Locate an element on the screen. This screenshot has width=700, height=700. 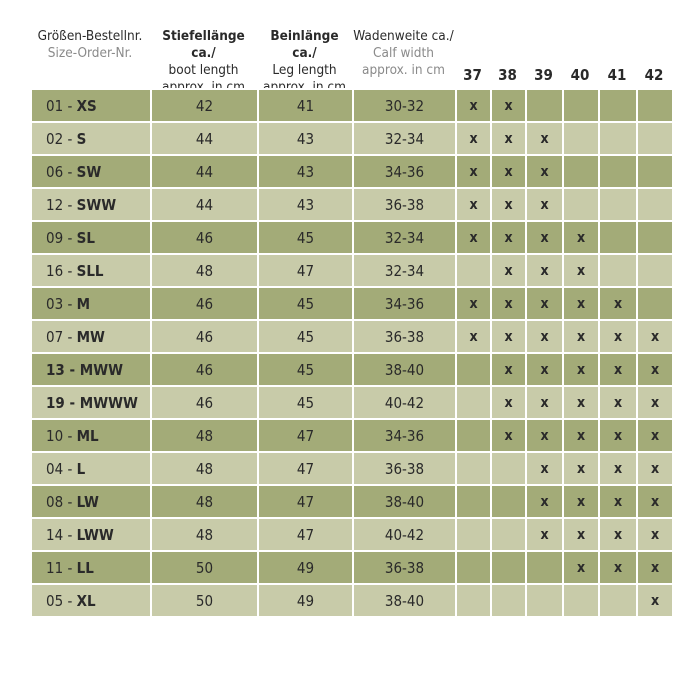
header-line: Leg length is located at coordinates (304, 70).